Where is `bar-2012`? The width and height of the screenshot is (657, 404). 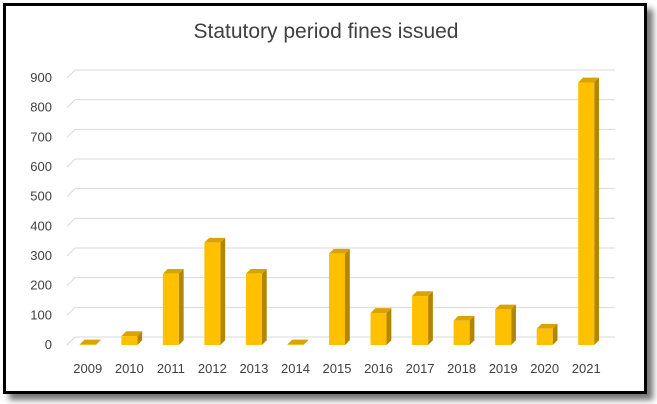 bar-2012 is located at coordinates (215, 291).